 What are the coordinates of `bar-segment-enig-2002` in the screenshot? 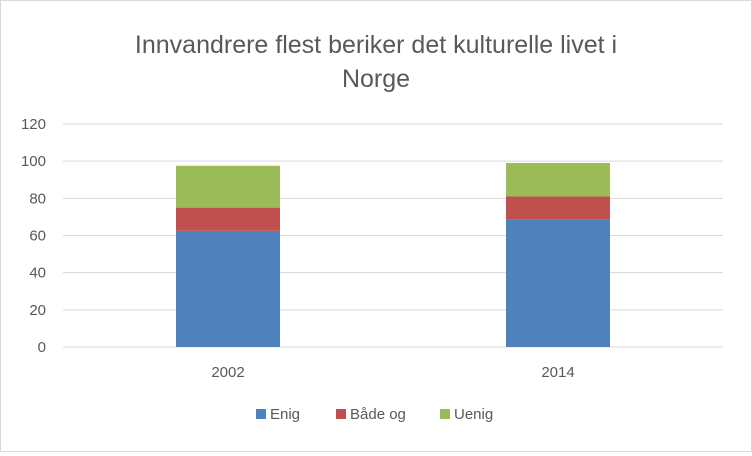 It's located at (228, 288).